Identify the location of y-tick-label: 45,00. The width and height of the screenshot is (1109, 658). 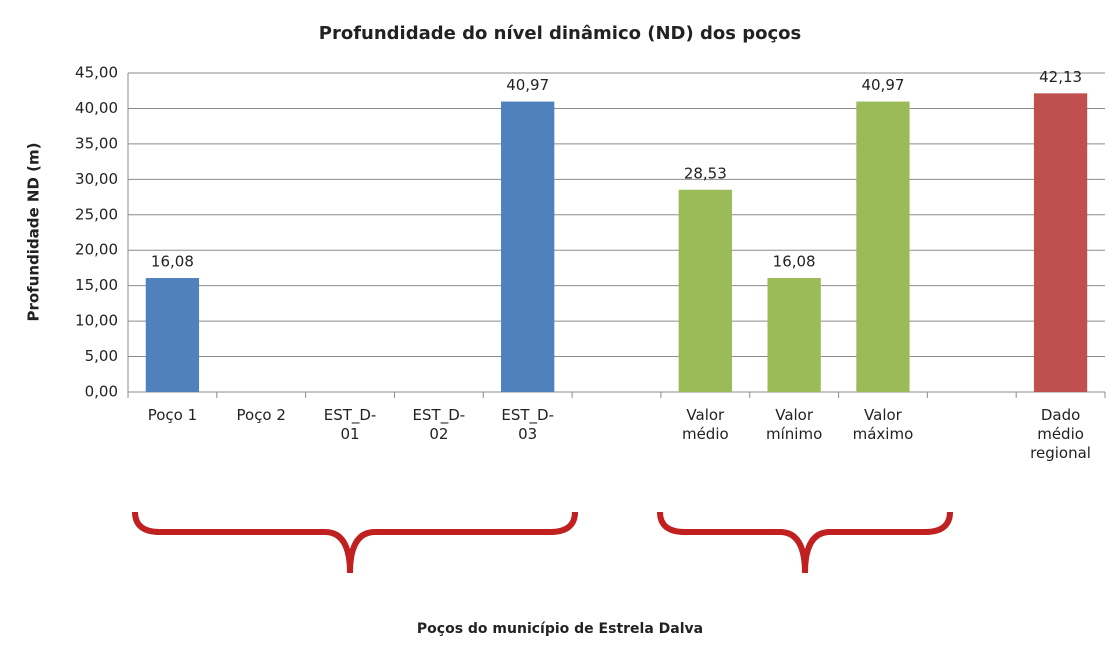
(96, 73).